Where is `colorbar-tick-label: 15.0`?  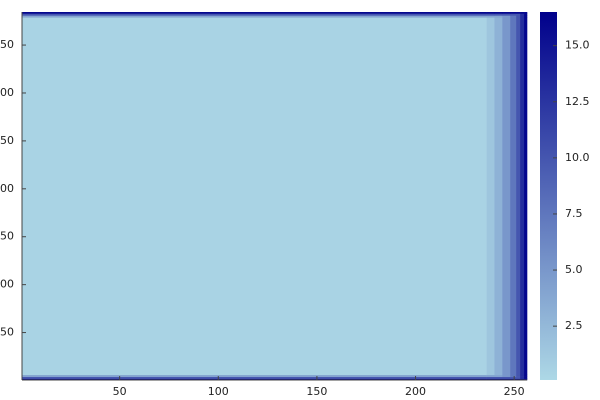
colorbar-tick-label: 15.0 is located at coordinates (577, 45).